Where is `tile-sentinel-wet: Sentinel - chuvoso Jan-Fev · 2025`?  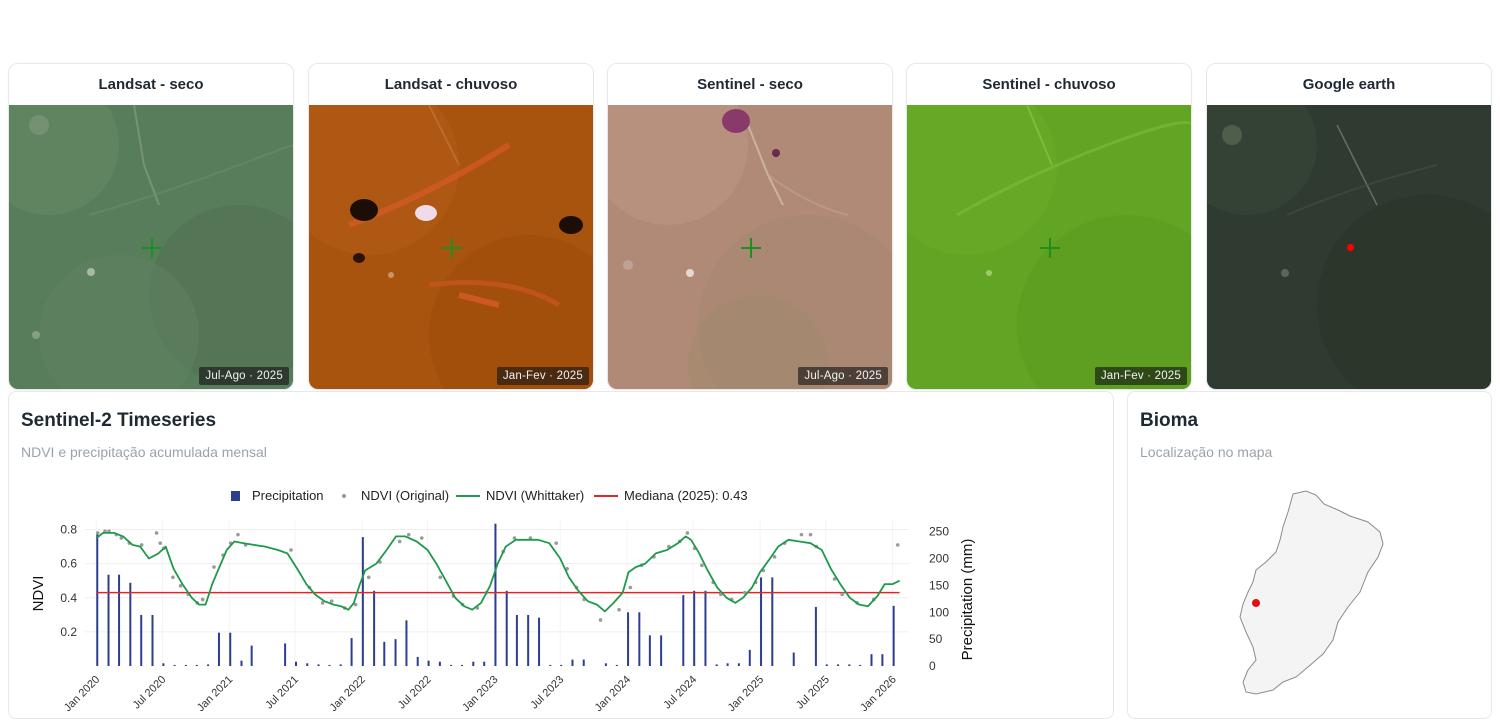
tile-sentinel-wet: Sentinel - chuvoso Jan-Fev · 2025 is located at coordinates (1049, 226).